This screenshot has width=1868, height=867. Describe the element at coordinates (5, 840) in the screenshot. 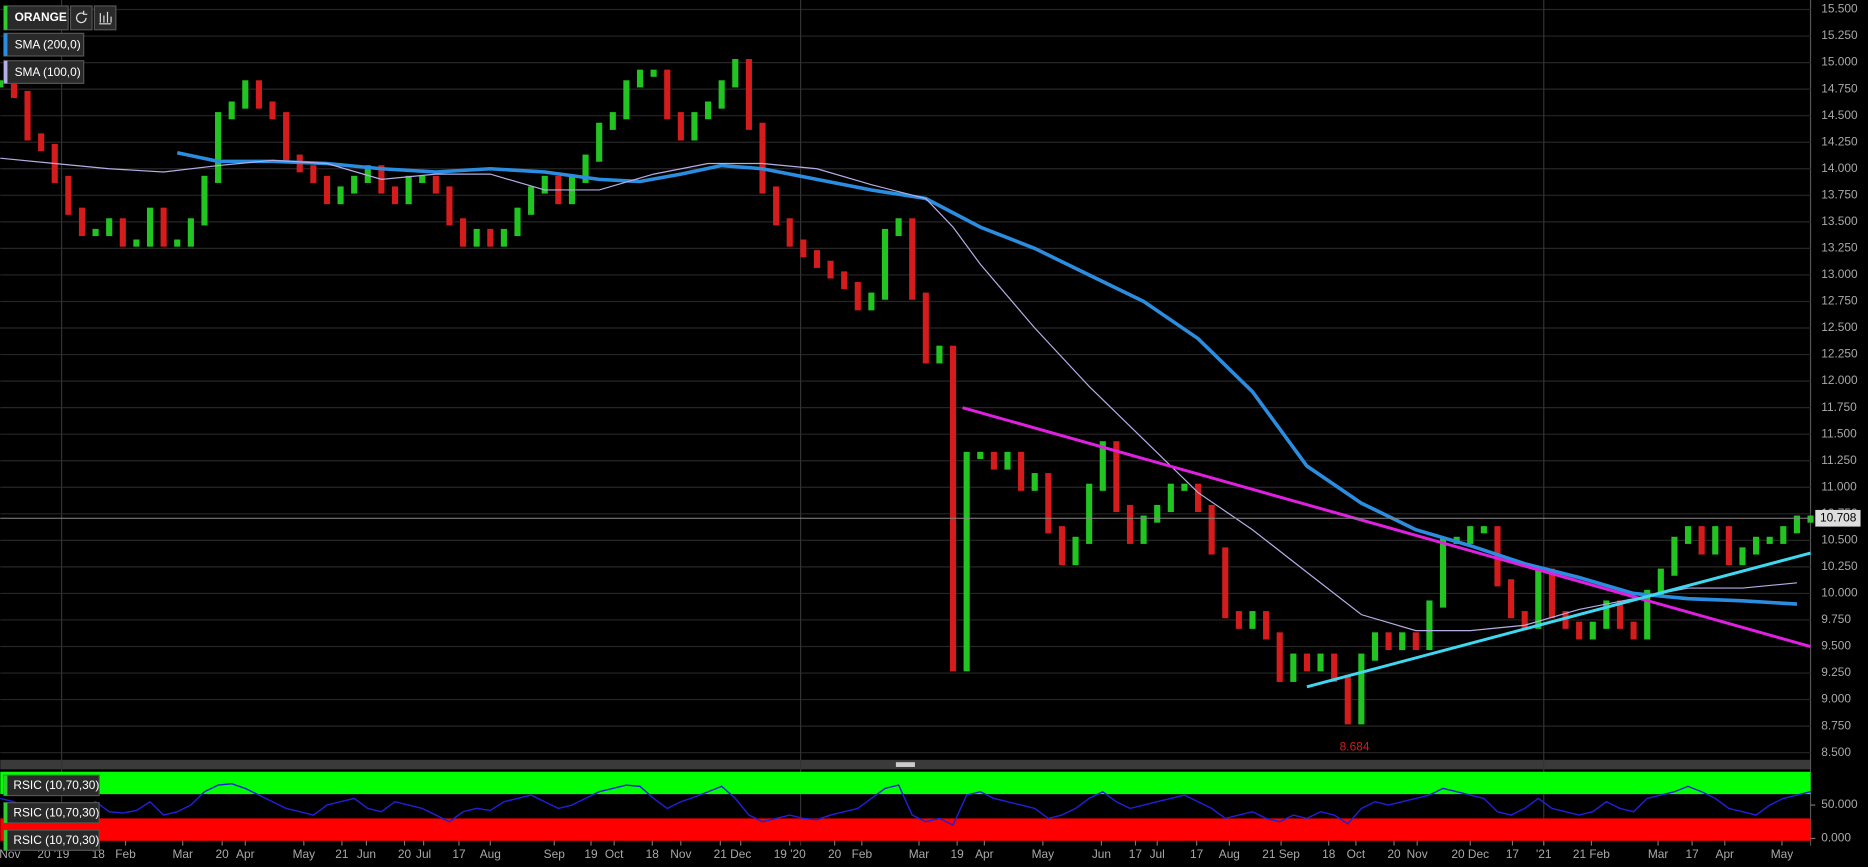

I see `indicator-swatch` at that location.